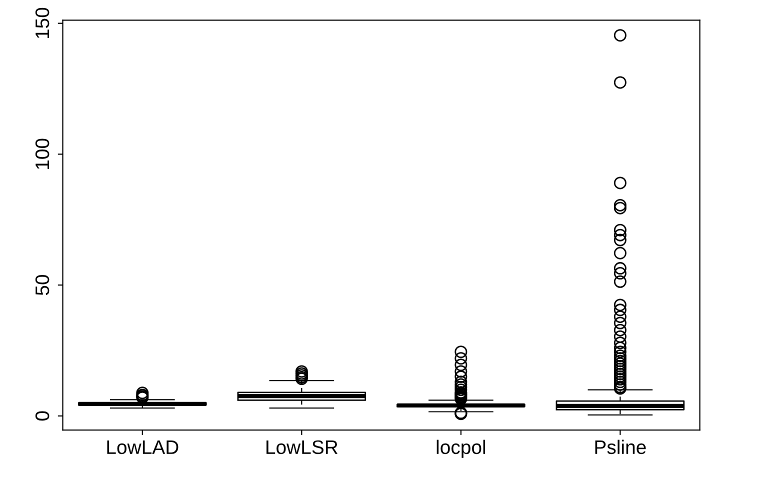  I want to click on y-tick-label: 100, so click(42, 153).